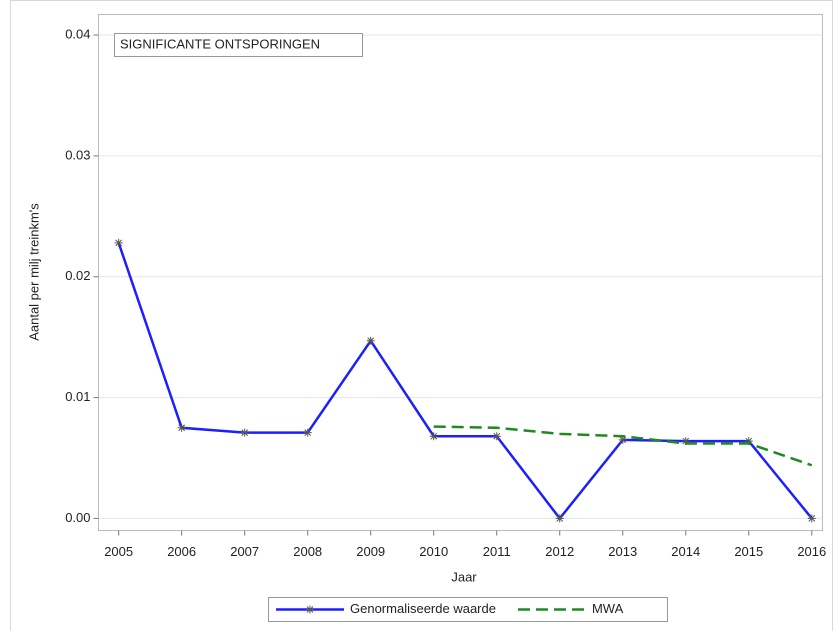 Image resolution: width=834 pixels, height=631 pixels. I want to click on legend-label: Genormaliseerde waarde, so click(423, 608).